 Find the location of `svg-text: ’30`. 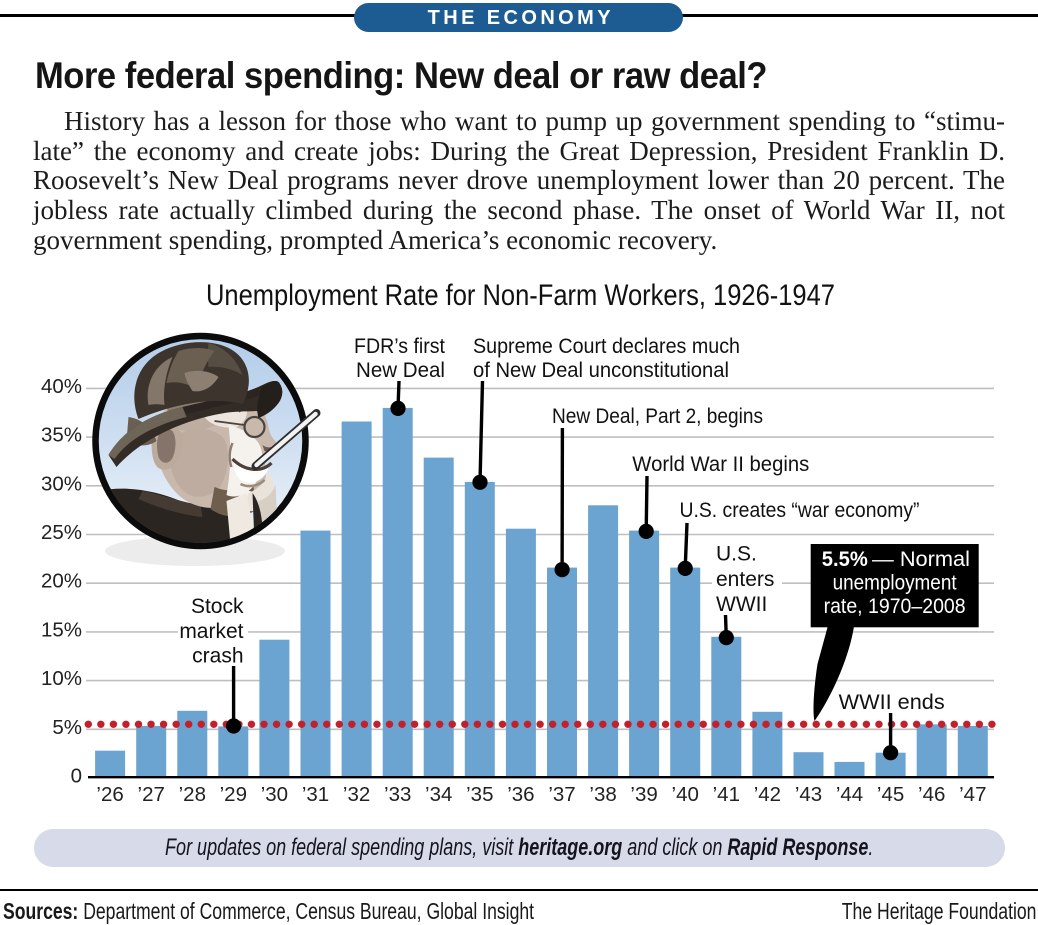

svg-text: ’30 is located at coordinates (274, 794).